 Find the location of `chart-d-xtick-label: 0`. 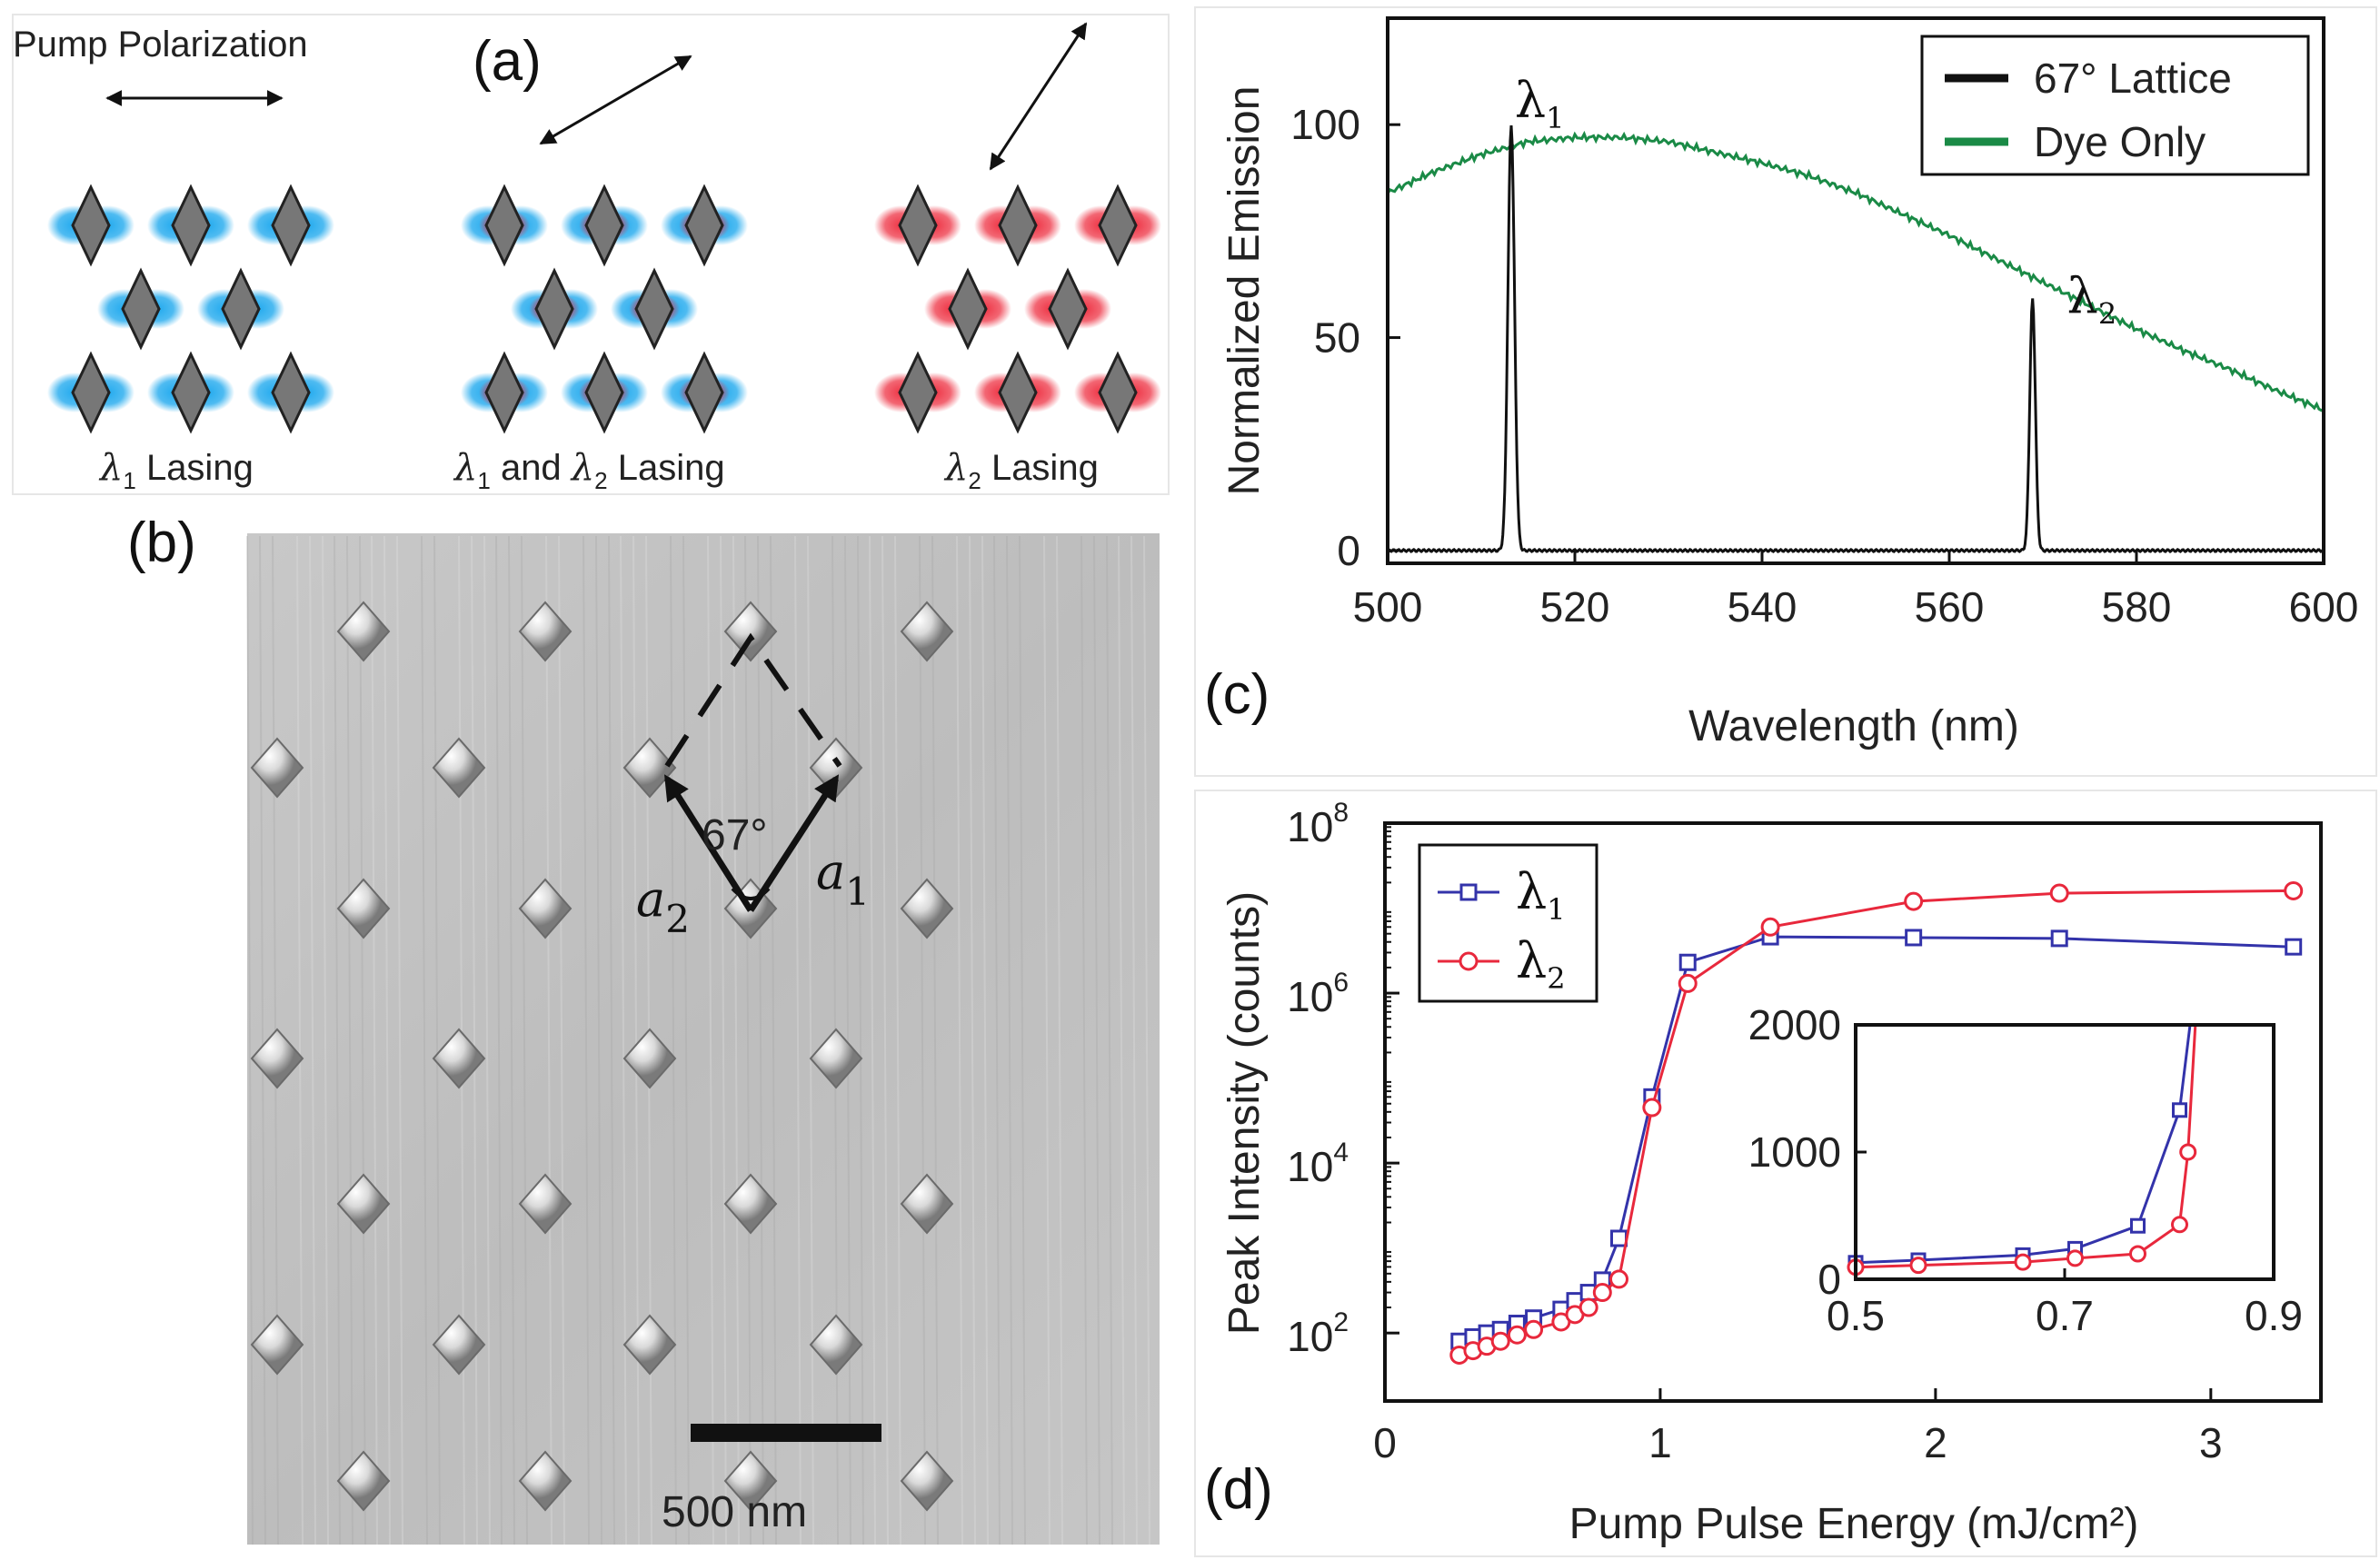

chart-d-xtick-label: 0 is located at coordinates (1385, 1443).